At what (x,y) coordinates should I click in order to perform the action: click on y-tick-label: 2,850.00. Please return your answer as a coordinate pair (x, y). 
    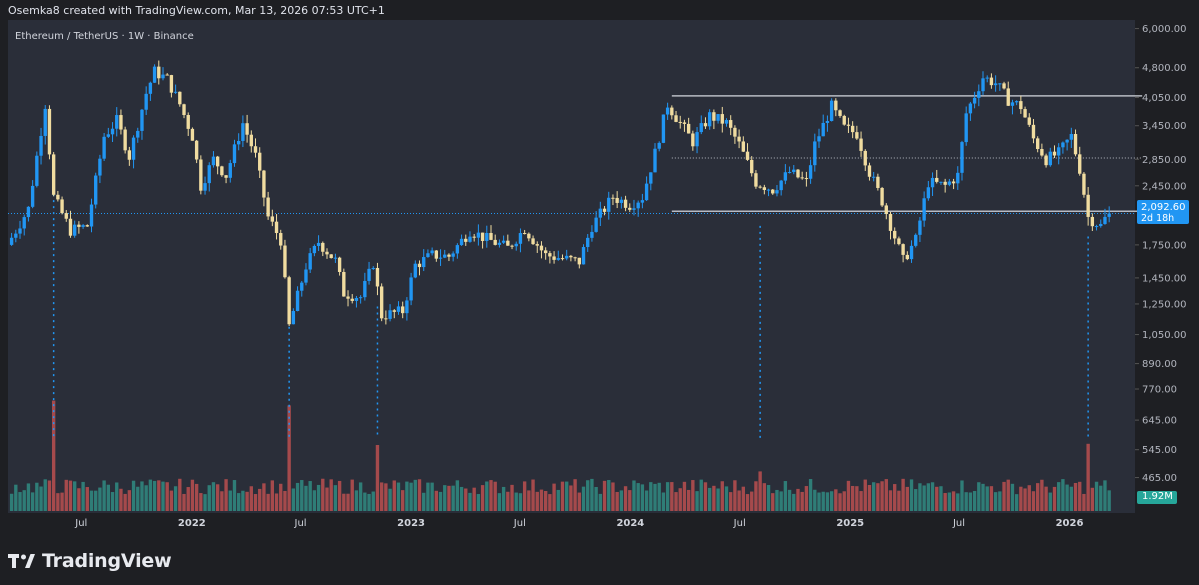
    Looking at the image, I should click on (1164, 160).